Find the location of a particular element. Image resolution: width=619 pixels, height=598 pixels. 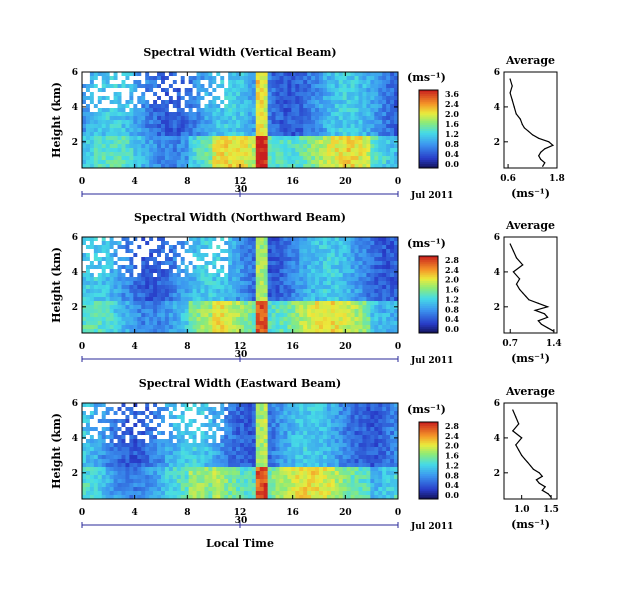

profile-x-label: (ms⁻¹) is located at coordinates (530, 358).